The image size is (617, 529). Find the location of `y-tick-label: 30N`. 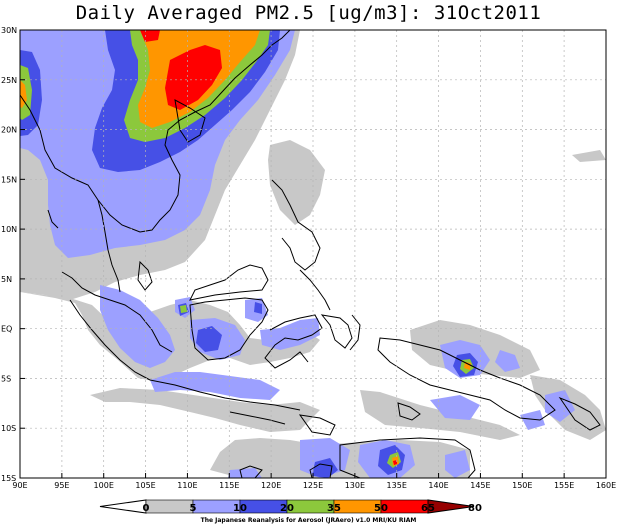

y-tick-label: 30N is located at coordinates (9, 30).